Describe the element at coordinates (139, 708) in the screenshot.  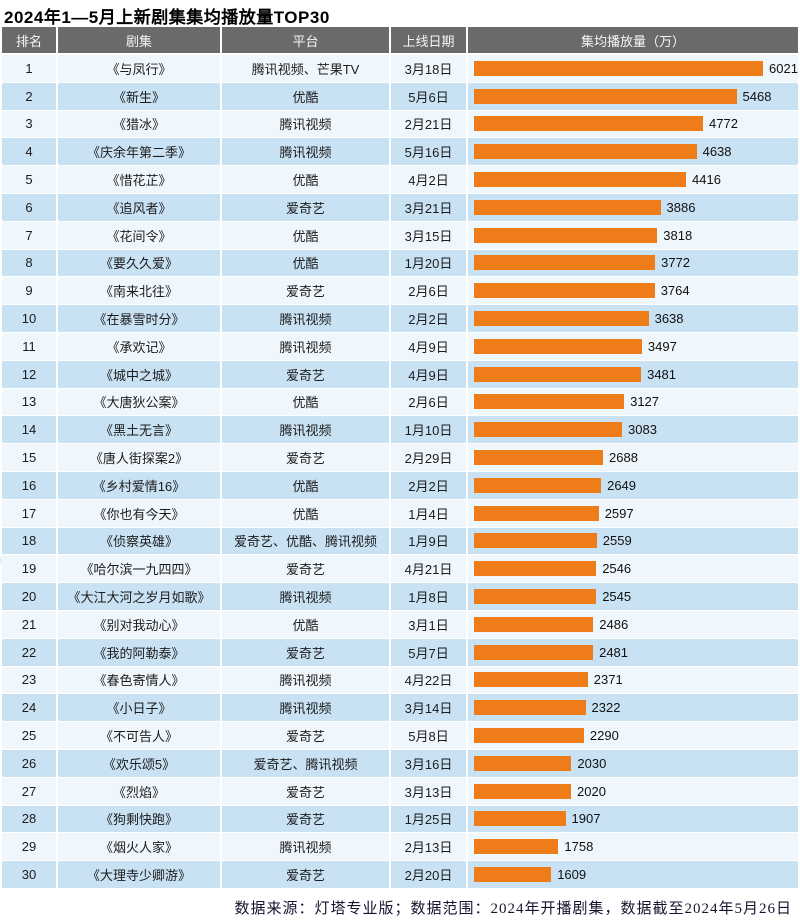
I see `series-cell: 《小日子》` at that location.